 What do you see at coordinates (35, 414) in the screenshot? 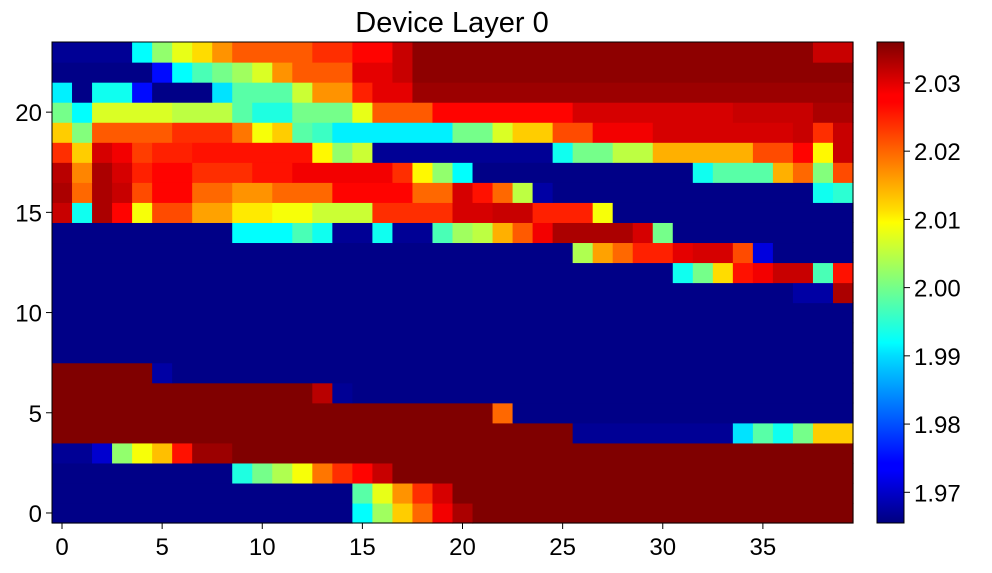
I see `y-tick-label: 5` at bounding box center [35, 414].